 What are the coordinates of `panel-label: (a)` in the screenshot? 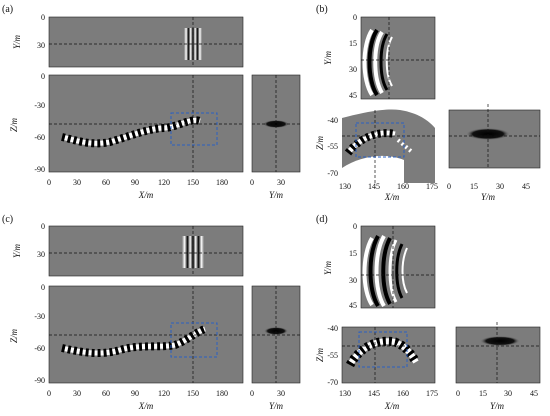 It's located at (7, 9).